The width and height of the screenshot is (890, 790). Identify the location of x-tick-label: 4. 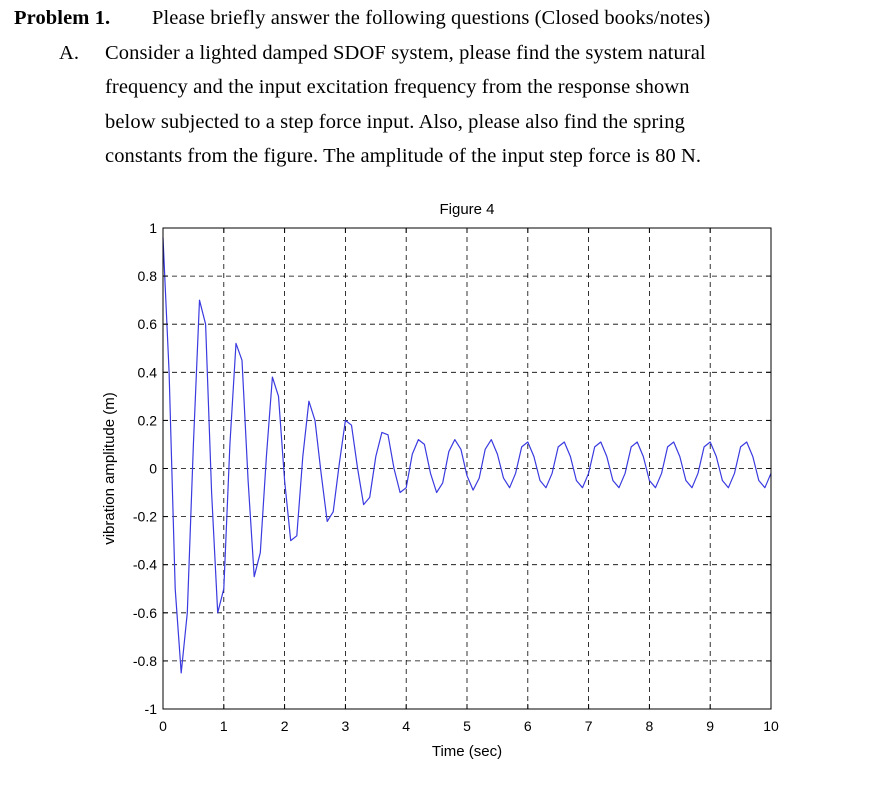
(406, 726).